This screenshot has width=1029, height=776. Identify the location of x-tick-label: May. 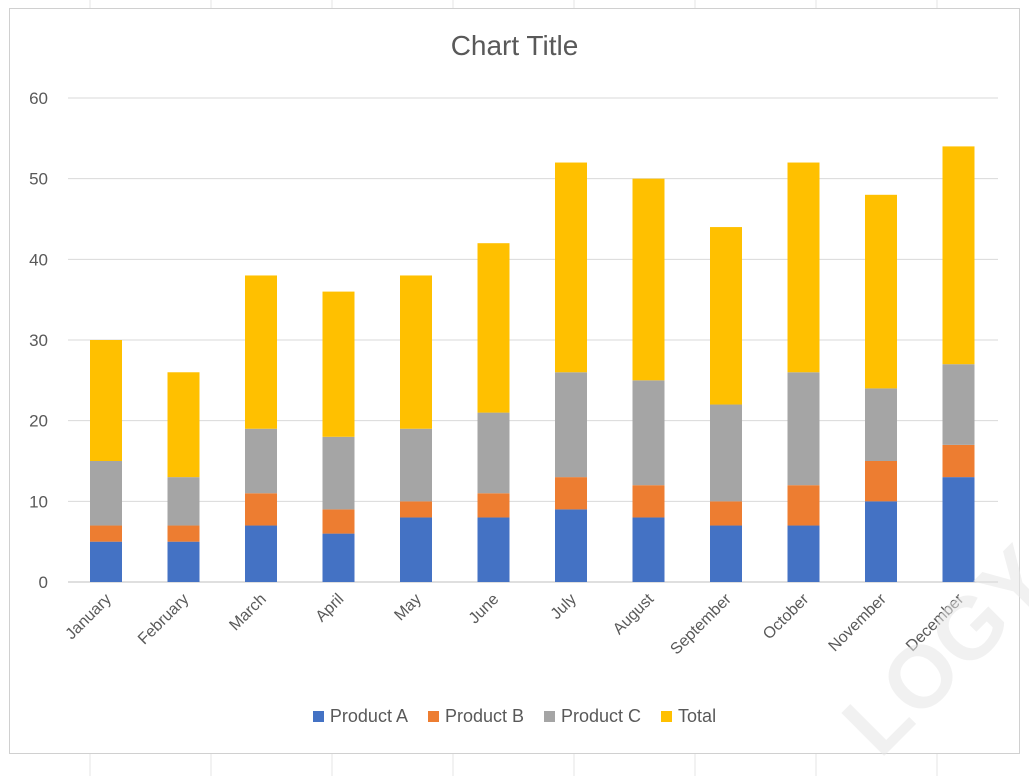
(407, 607).